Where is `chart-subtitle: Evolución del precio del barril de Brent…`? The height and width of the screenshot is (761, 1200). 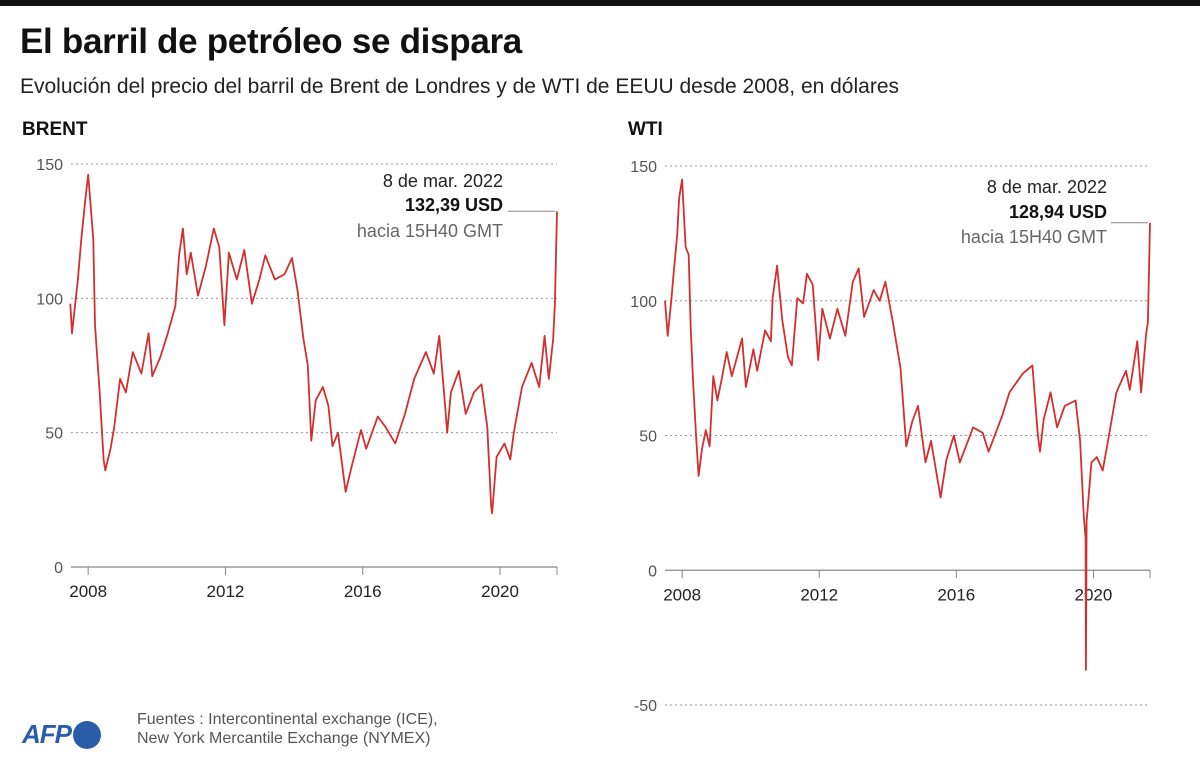
chart-subtitle: Evolución del precio del barril de Brent… is located at coordinates (460, 86).